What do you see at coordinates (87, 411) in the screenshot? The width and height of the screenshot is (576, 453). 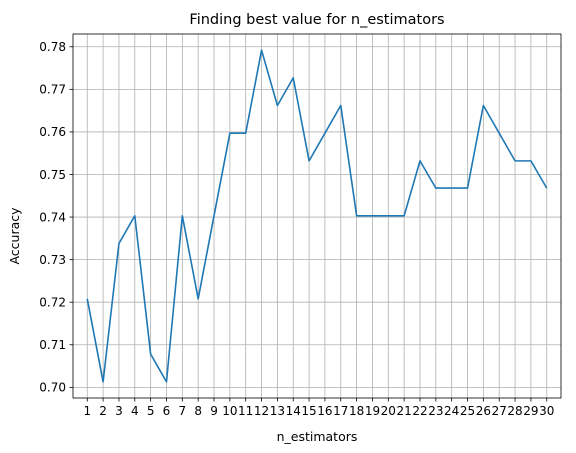 I see `x-tick-label: 1` at bounding box center [87, 411].